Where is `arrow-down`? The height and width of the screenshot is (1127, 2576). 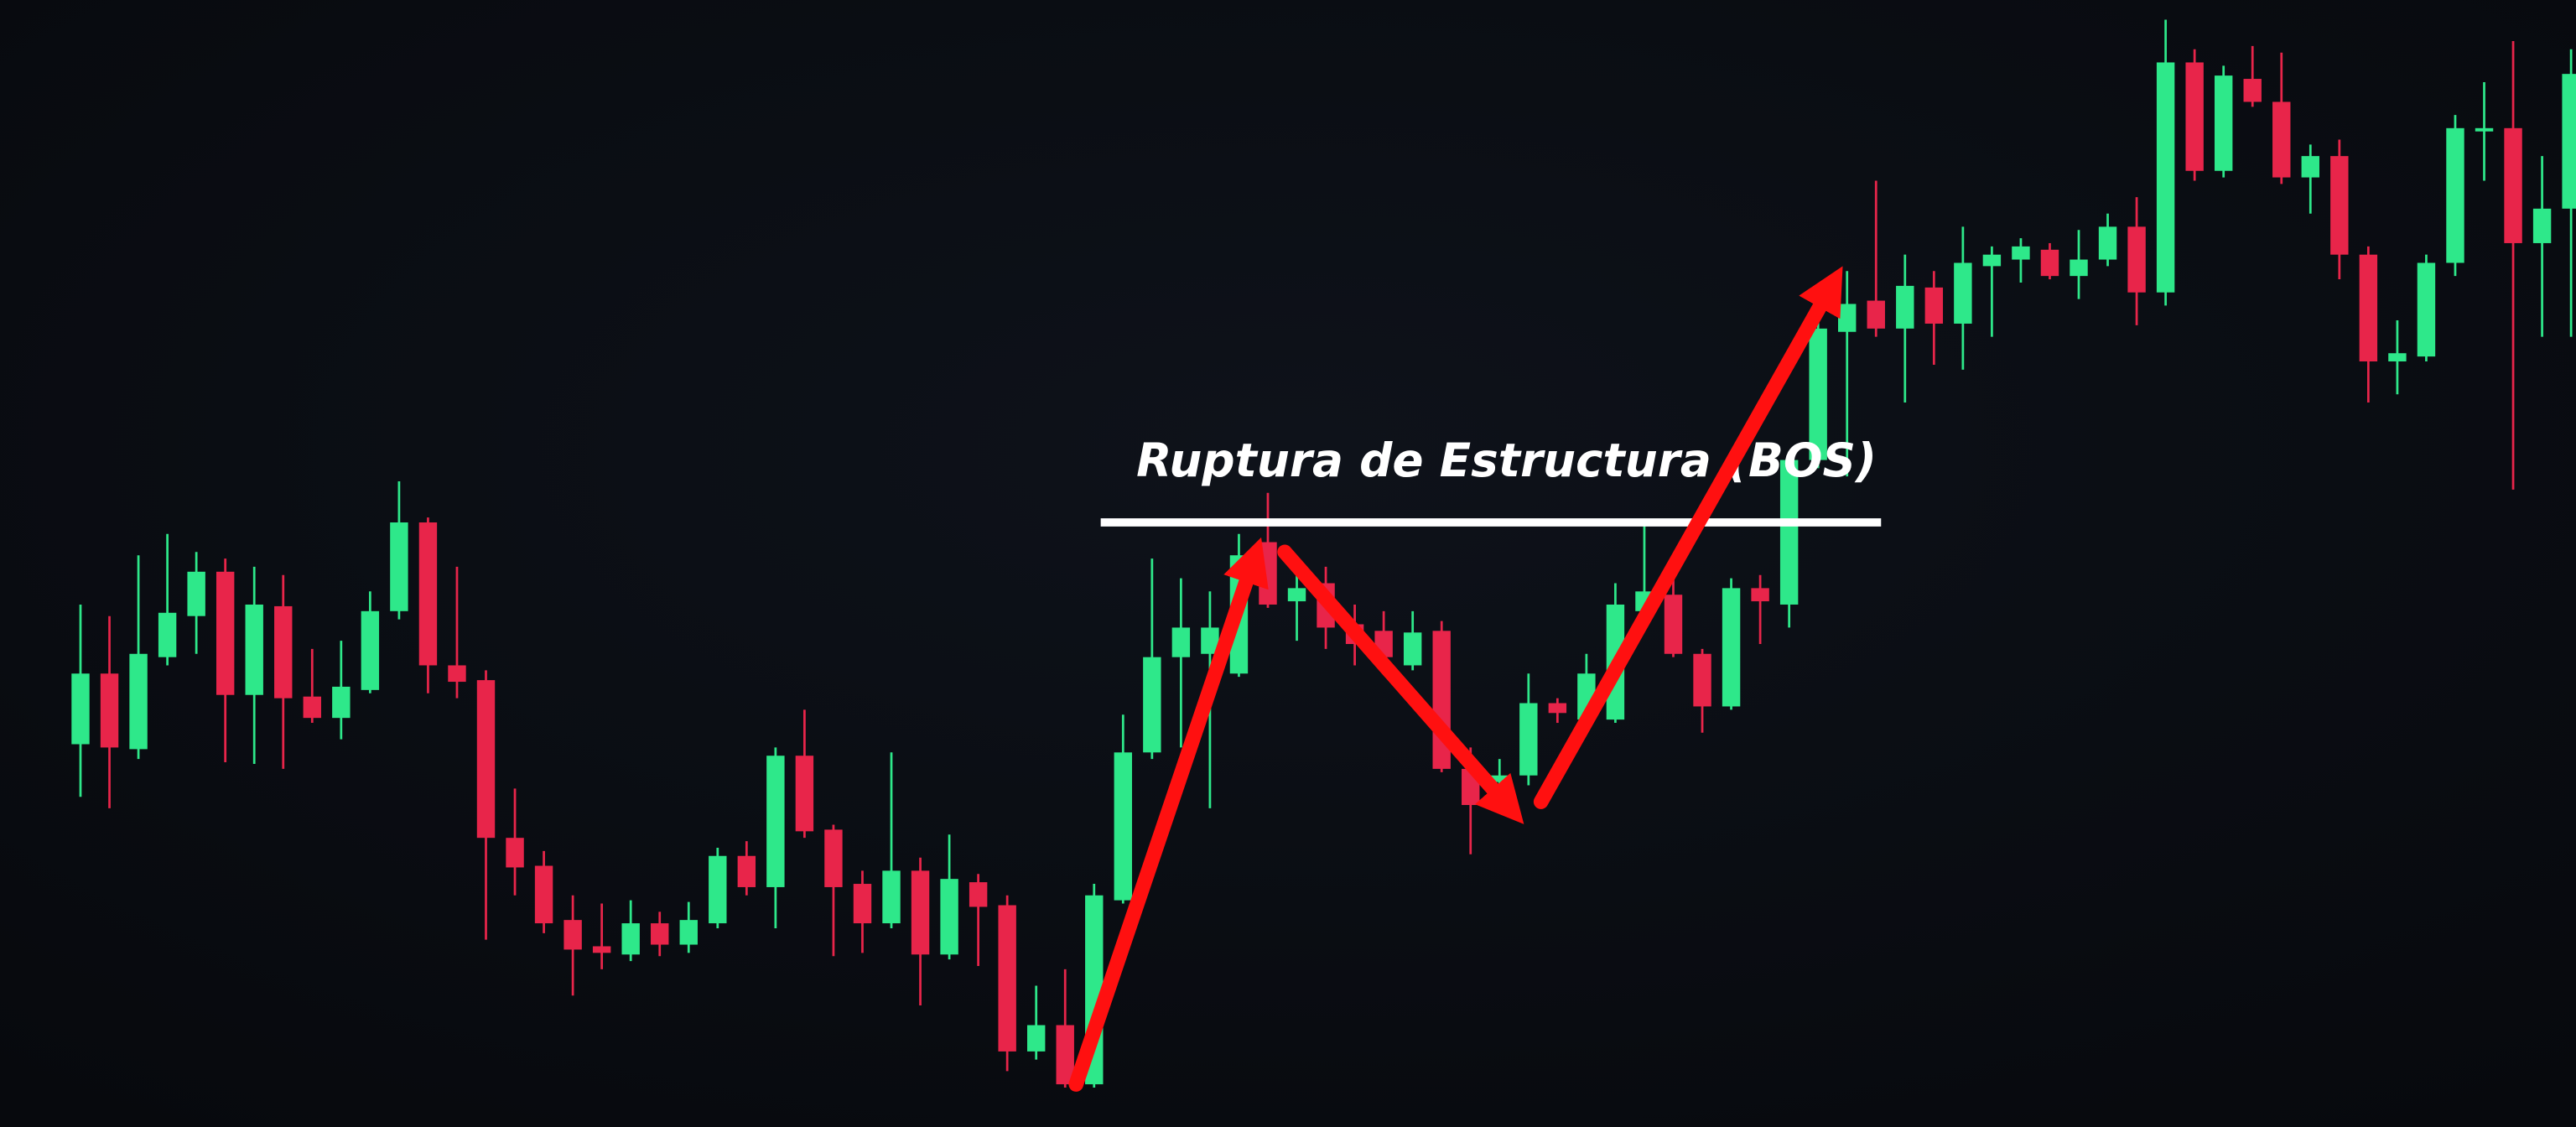 arrow-down is located at coordinates (1400, 684).